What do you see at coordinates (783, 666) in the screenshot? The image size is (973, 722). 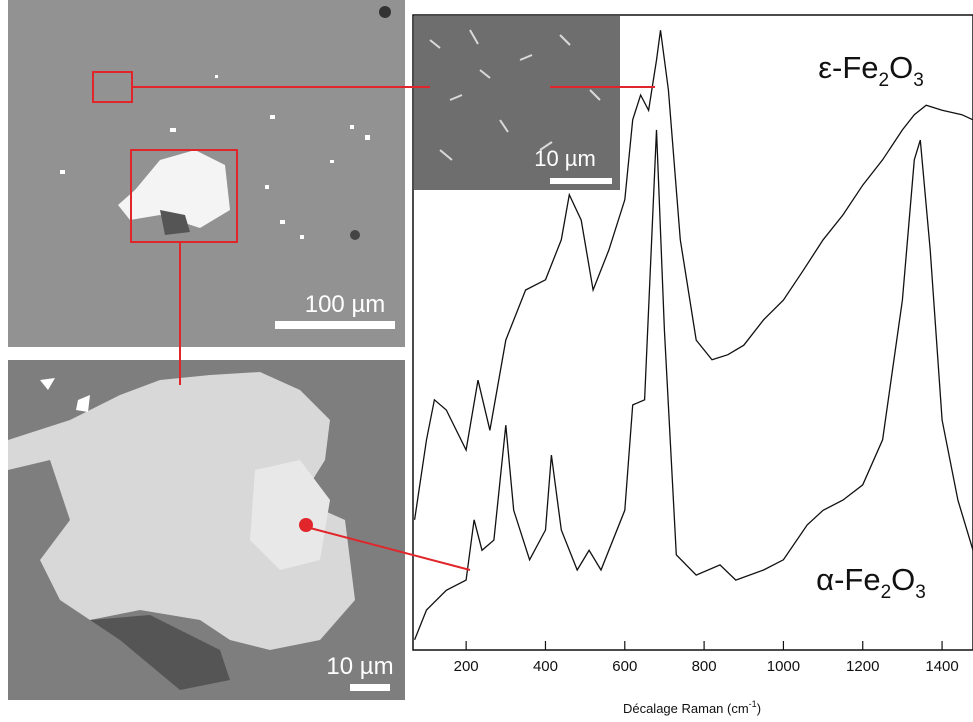 I see `x-tick-label: 1000` at bounding box center [783, 666].